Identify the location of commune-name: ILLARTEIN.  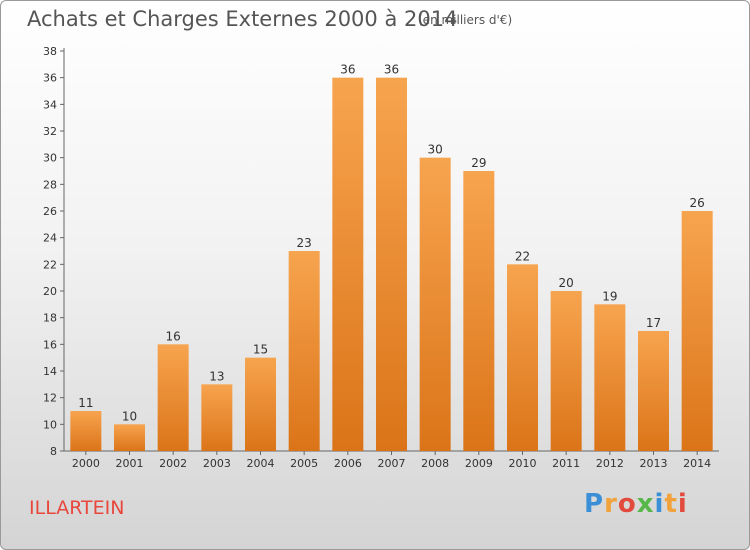
(77, 508).